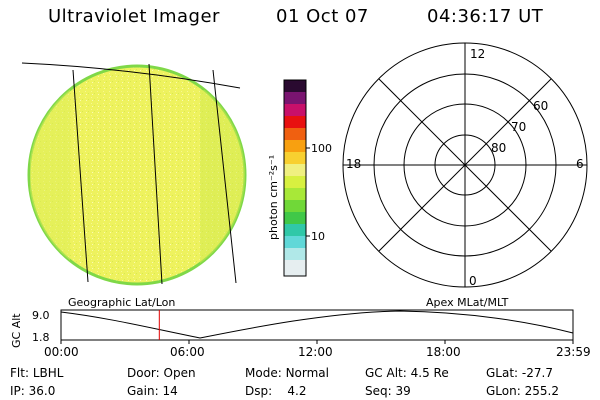 This screenshot has height=400, width=600. Describe the element at coordinates (519, 373) in the screenshot. I see `info-glat: GLat: -27.7` at that location.